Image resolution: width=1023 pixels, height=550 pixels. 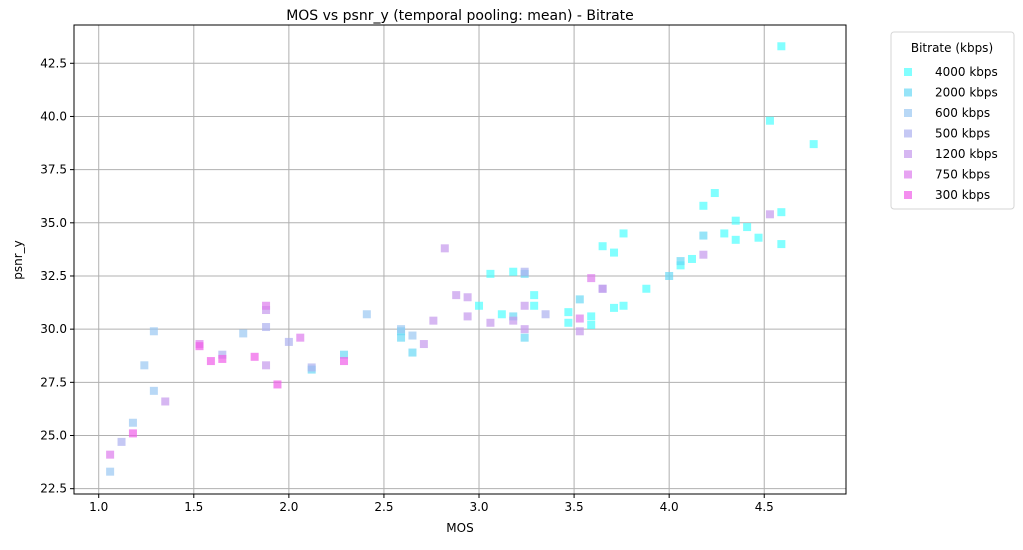 I want to click on legend-title: Bitrate (kbps), so click(x=952, y=48).